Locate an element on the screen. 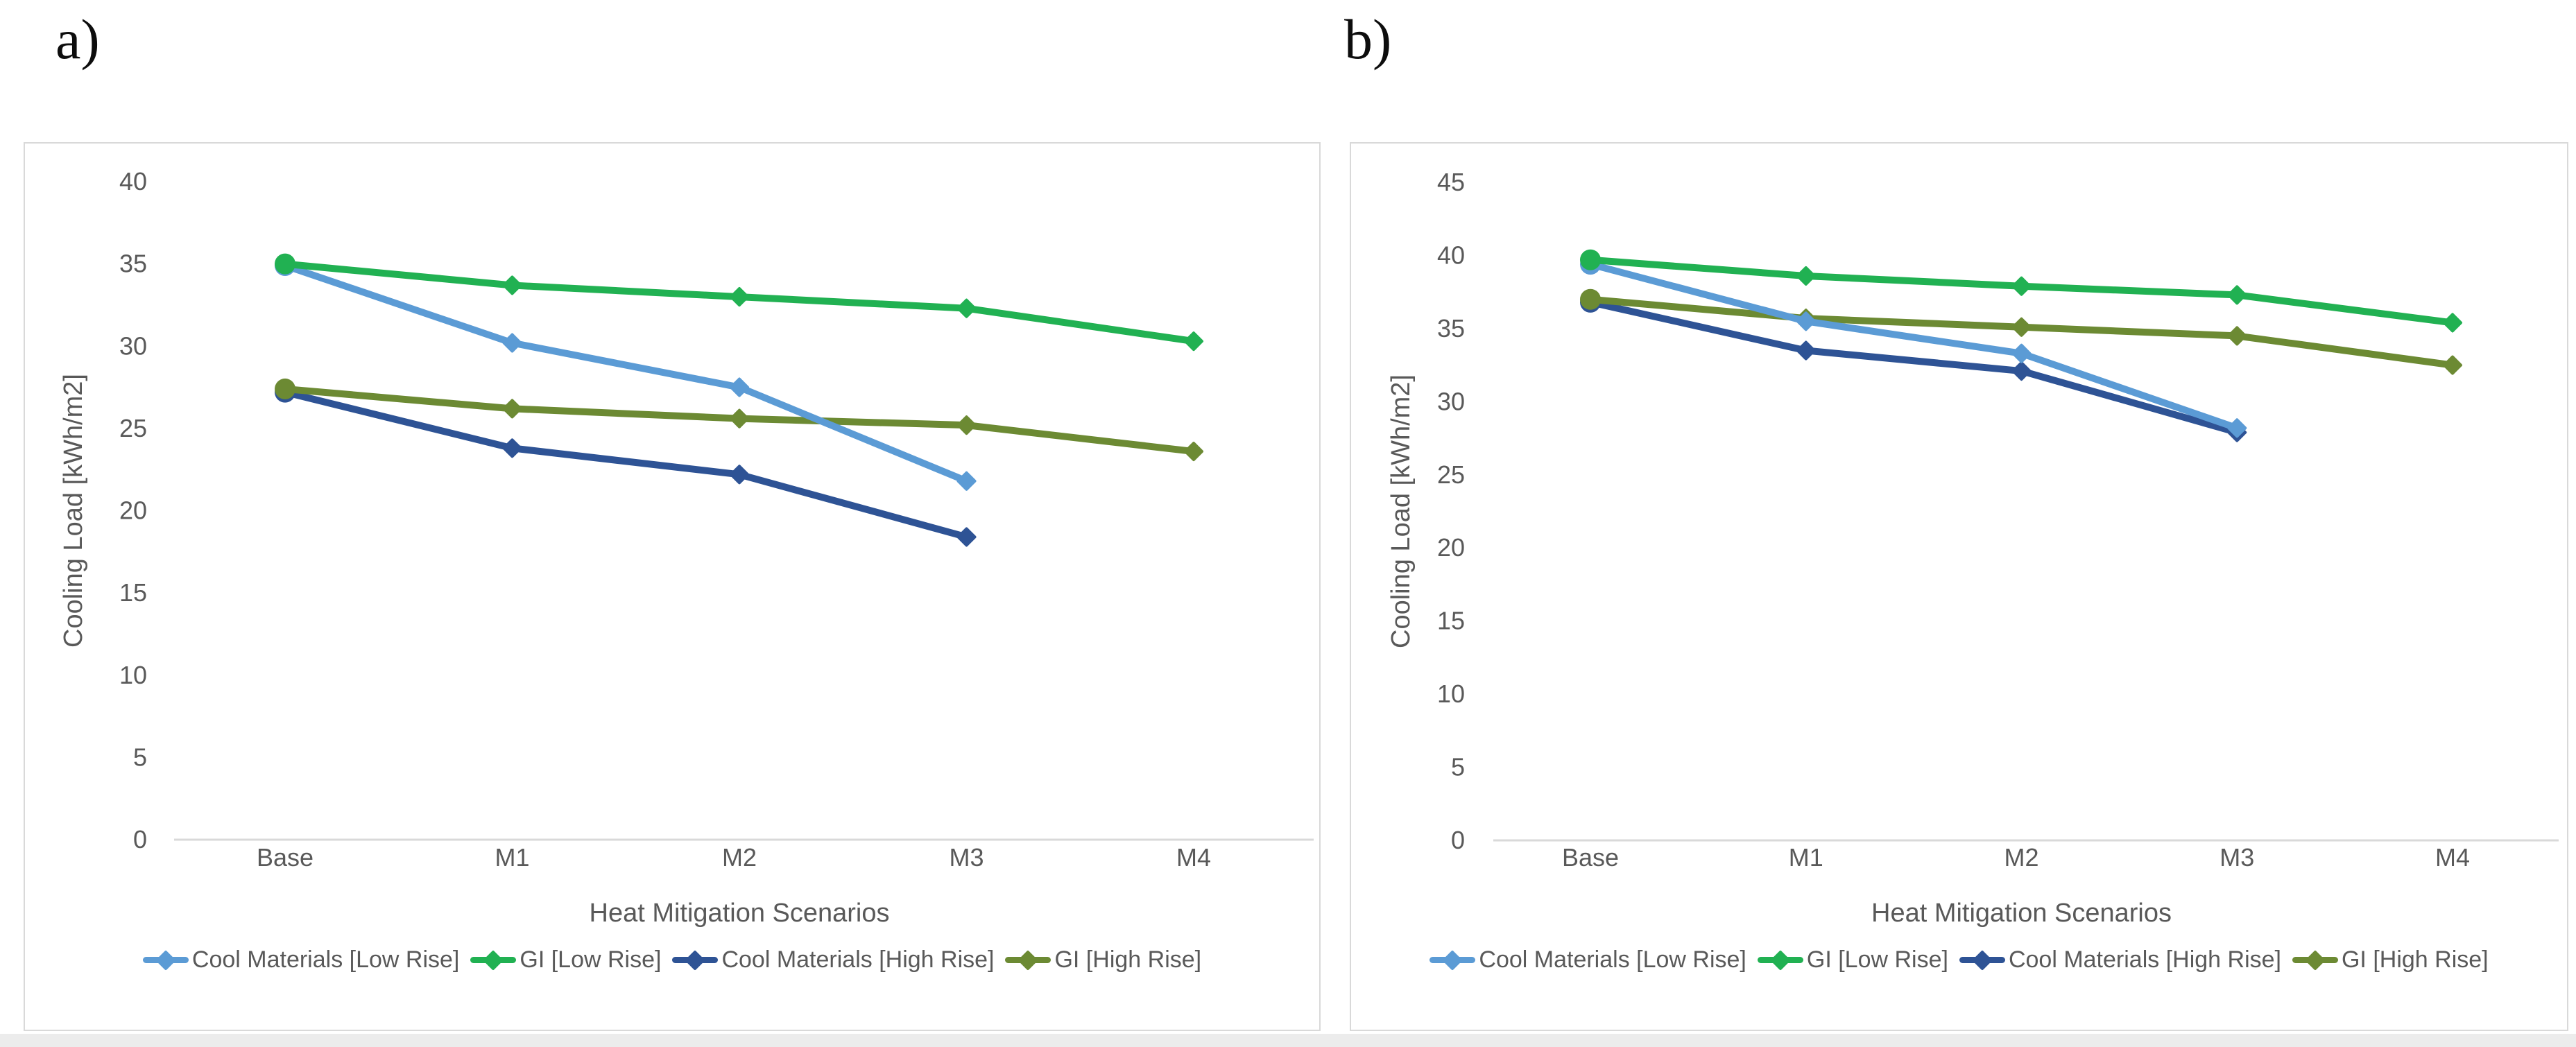  panel-label-b: b) is located at coordinates (1368, 39).